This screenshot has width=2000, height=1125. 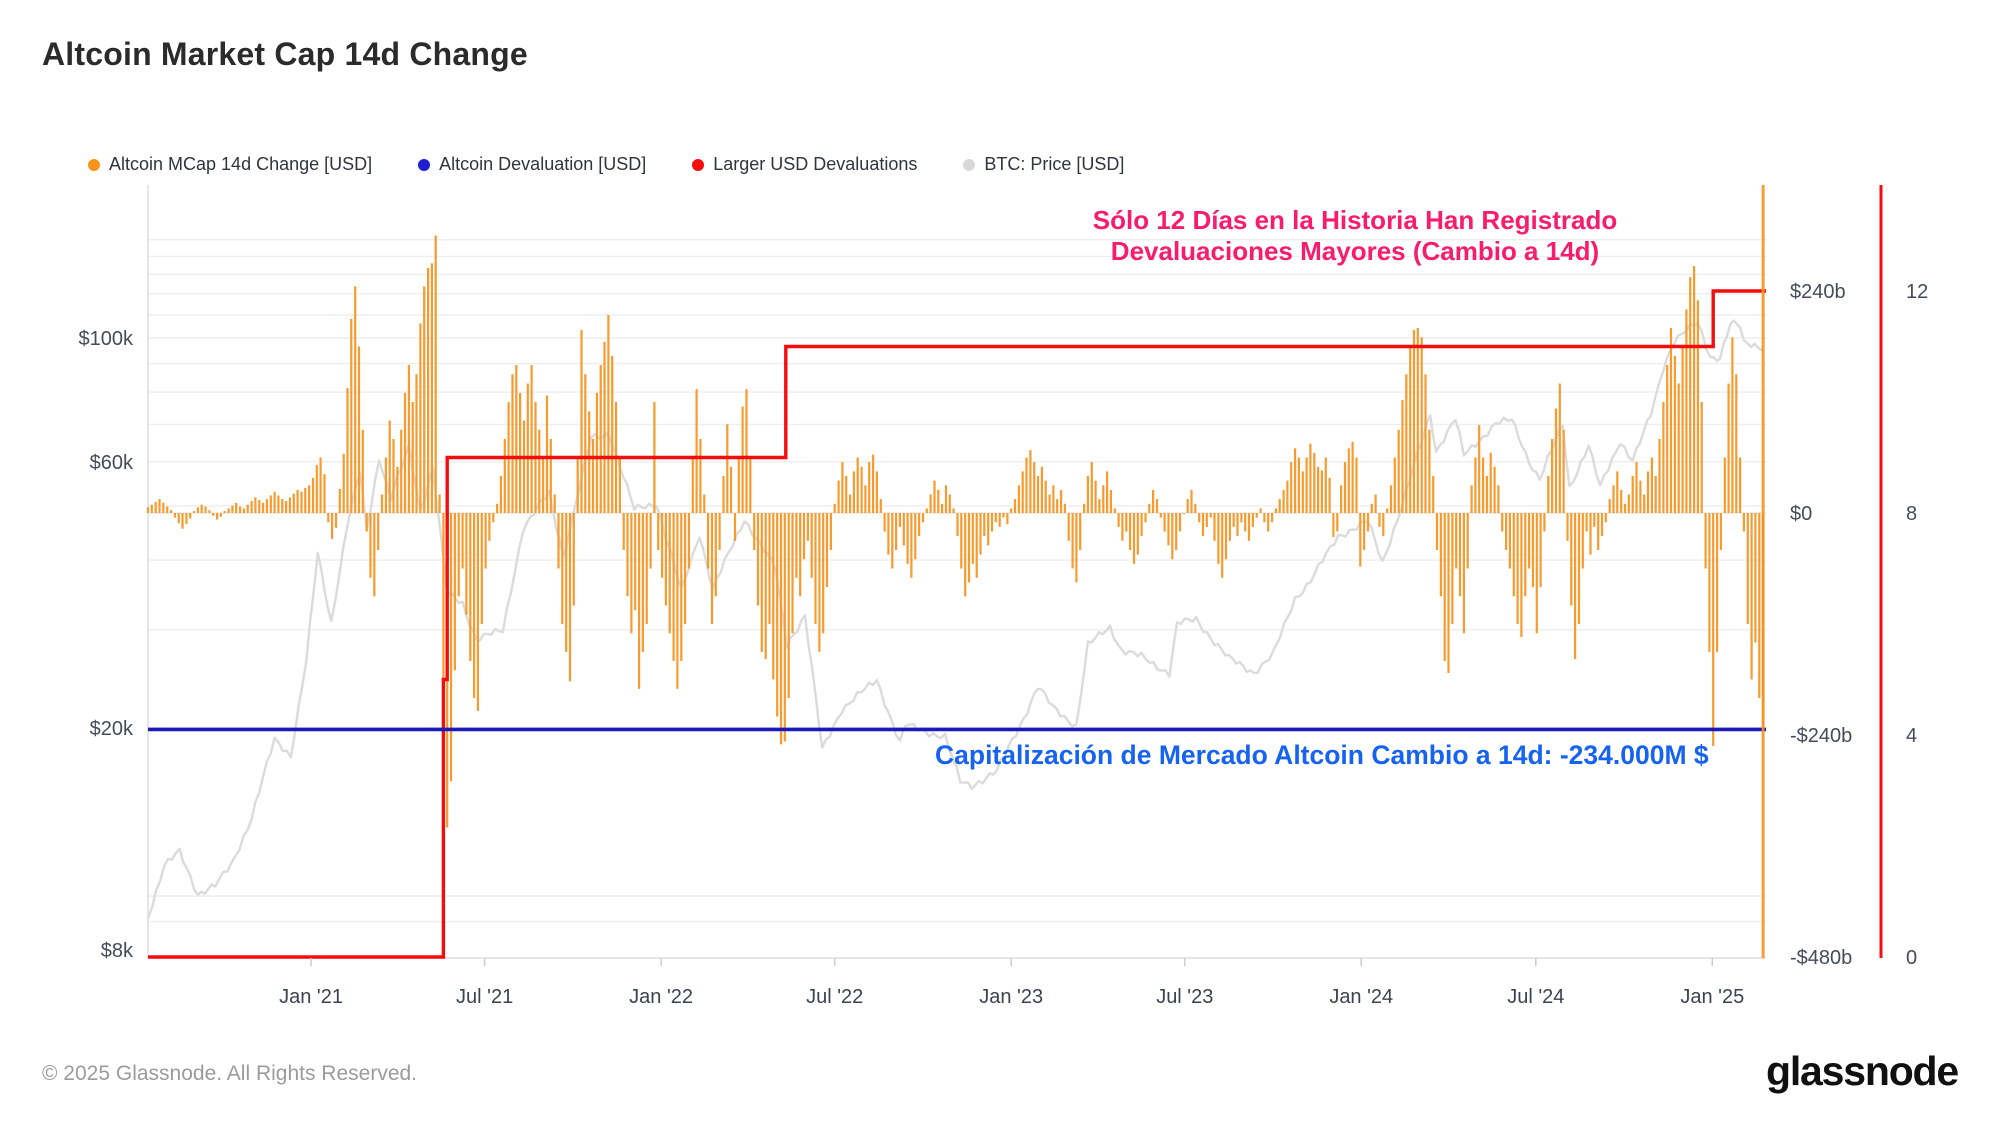 I want to click on x-axis-label: Jul '21, so click(x=484, y=997).